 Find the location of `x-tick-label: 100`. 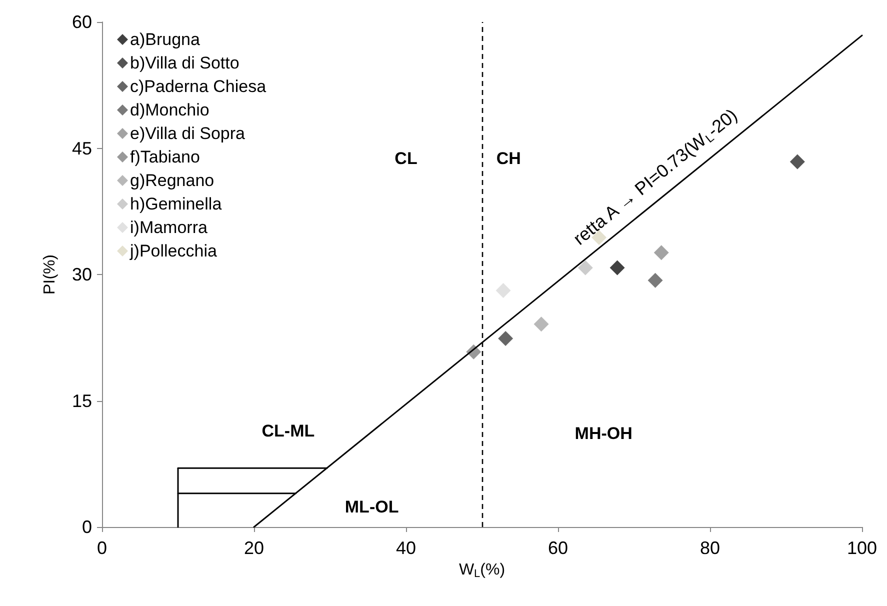

x-tick-label: 100 is located at coordinates (862, 548).